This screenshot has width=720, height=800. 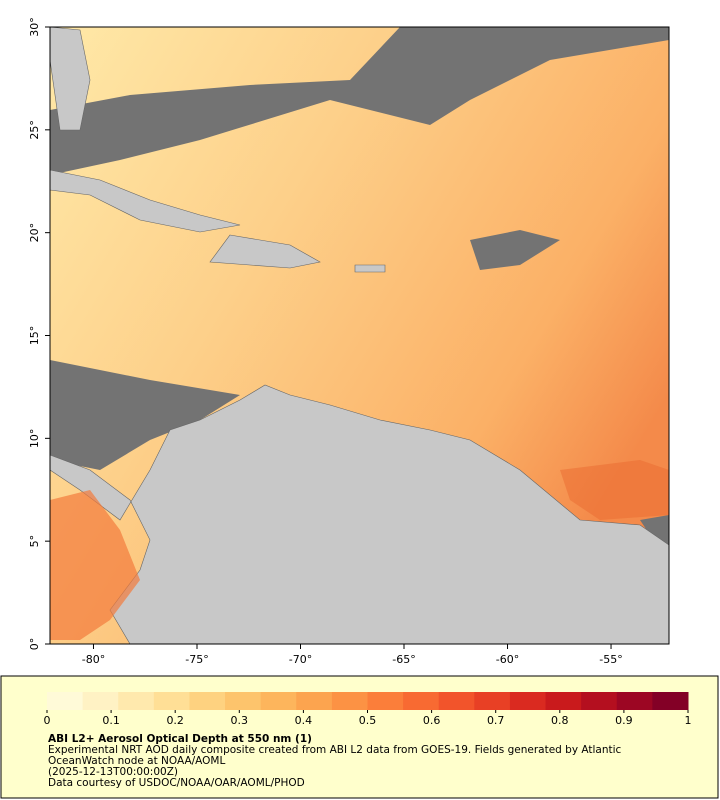 I want to click on caption-line: (2025-12-13T00:00:00Z), so click(x=113, y=772).